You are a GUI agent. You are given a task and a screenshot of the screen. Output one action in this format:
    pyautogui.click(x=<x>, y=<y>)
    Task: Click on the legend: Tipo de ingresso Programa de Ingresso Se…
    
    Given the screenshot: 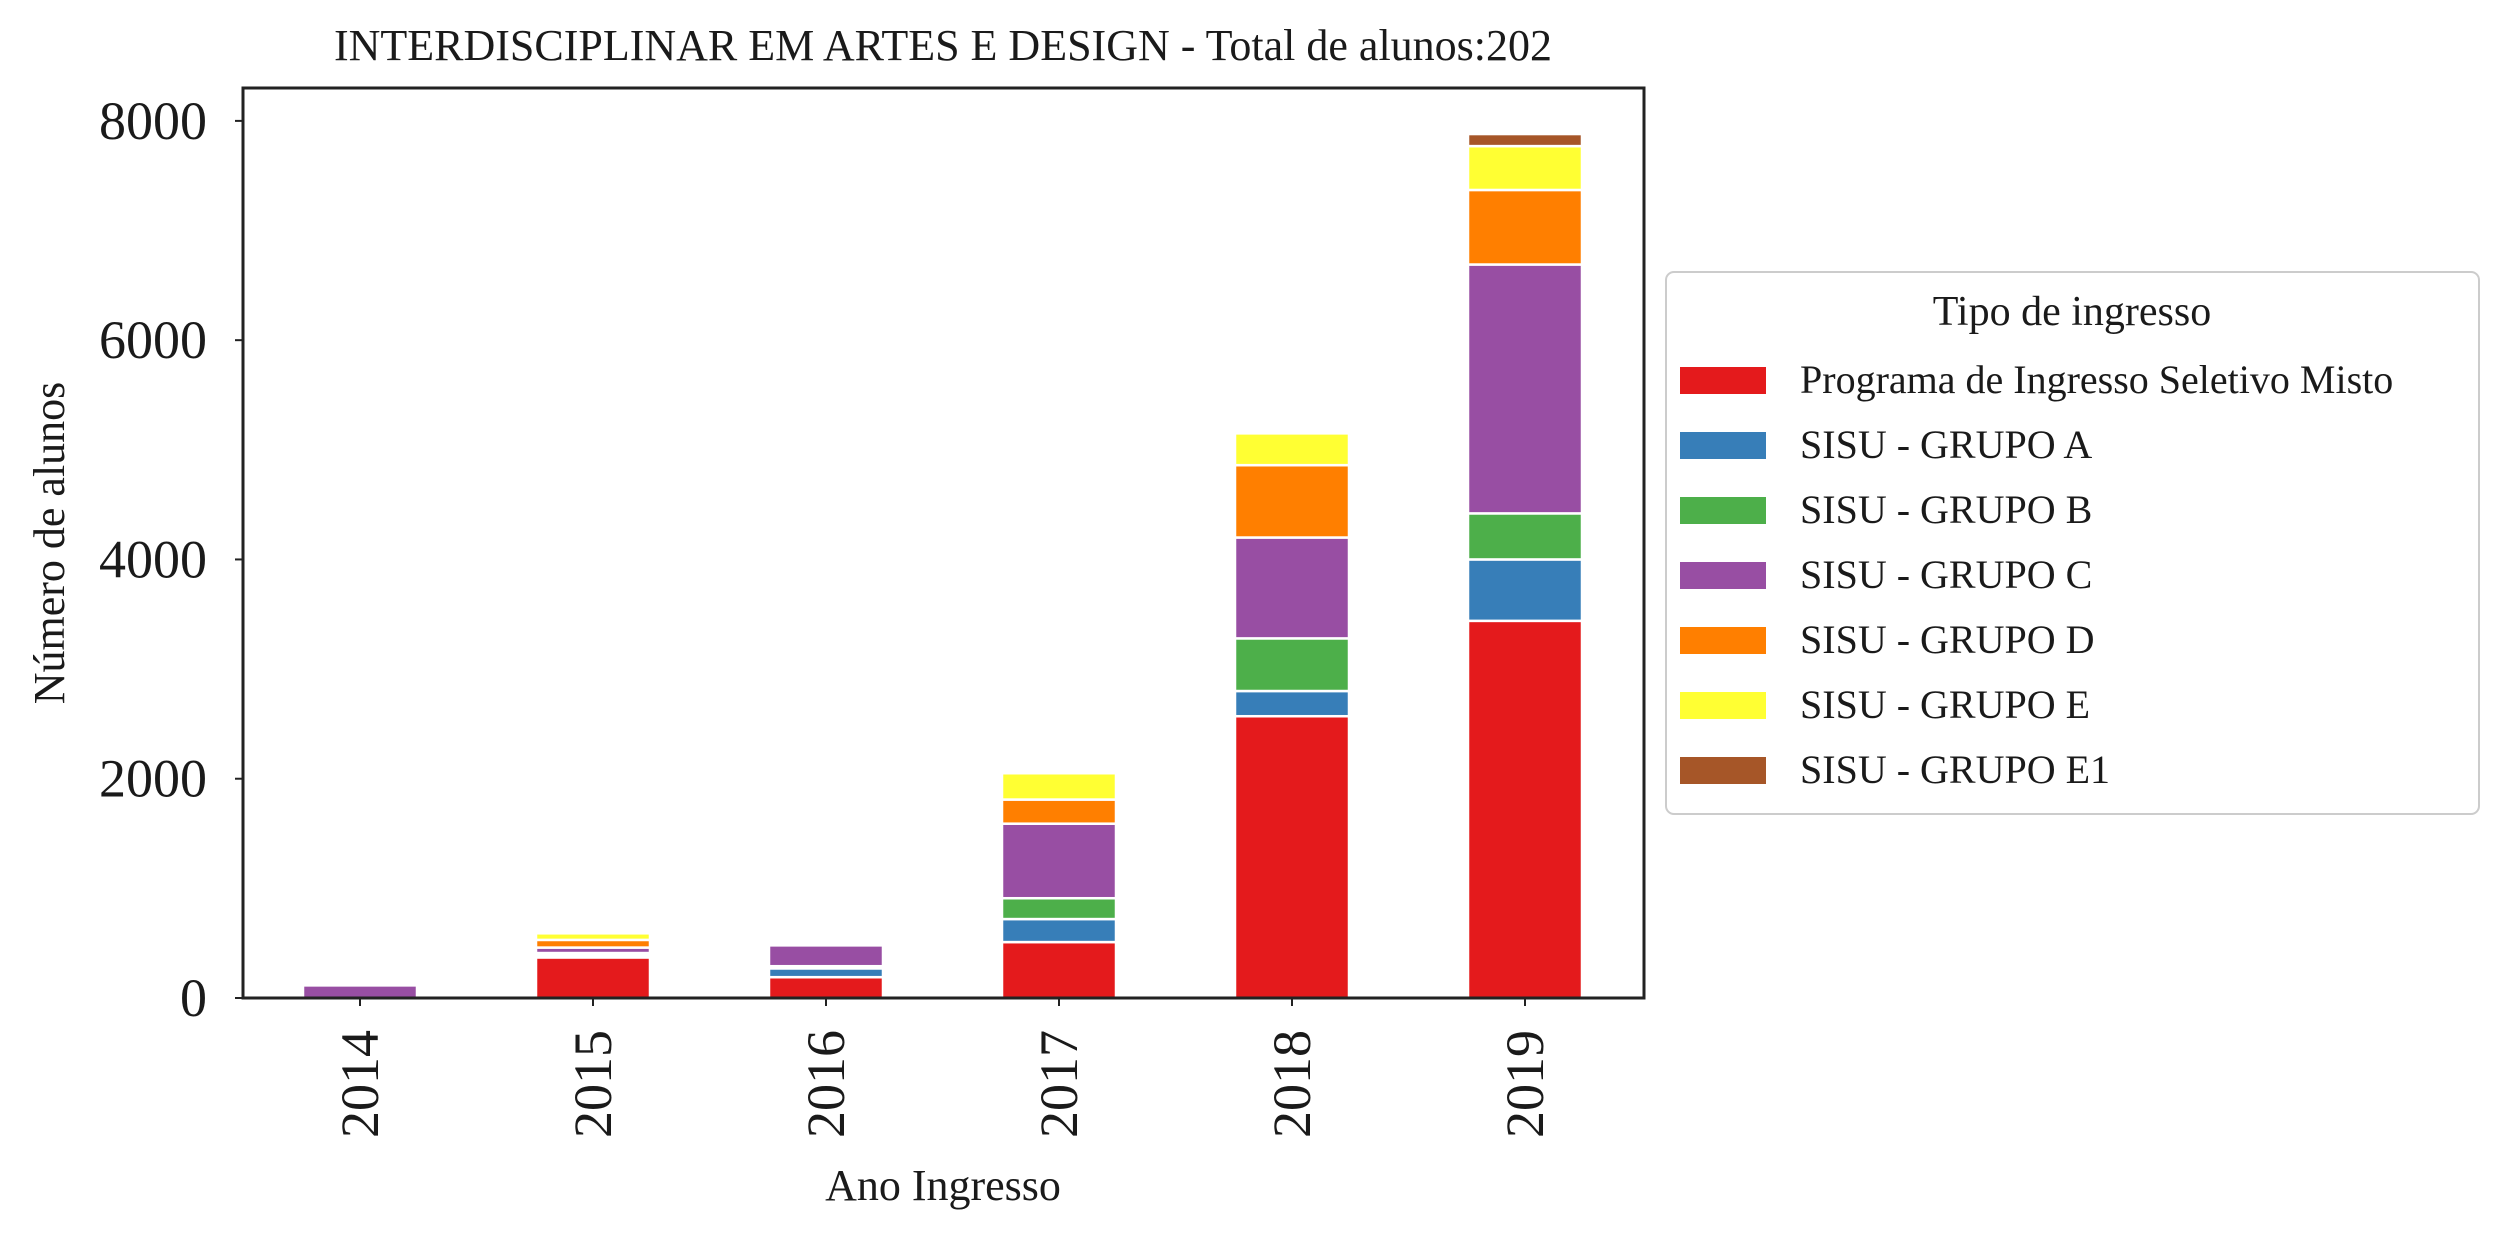 What is the action you would take?
    pyautogui.click(x=2072, y=543)
    